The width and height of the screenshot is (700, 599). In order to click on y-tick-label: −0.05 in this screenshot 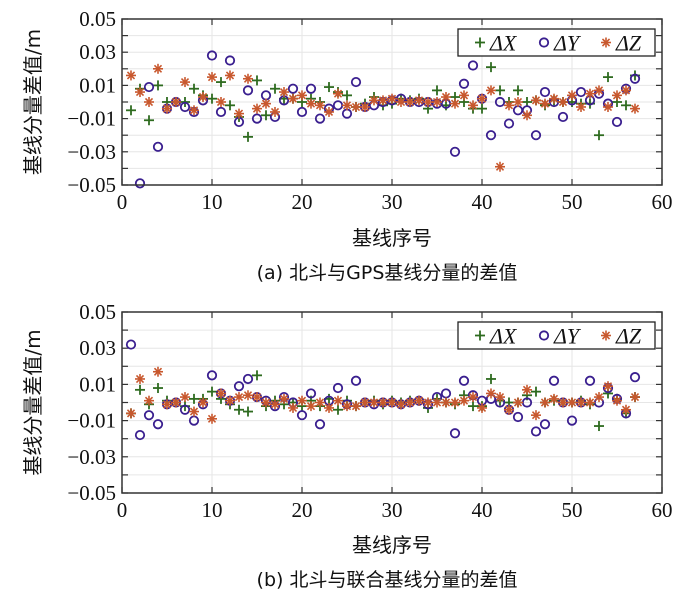, I will do `click(91, 493)`.